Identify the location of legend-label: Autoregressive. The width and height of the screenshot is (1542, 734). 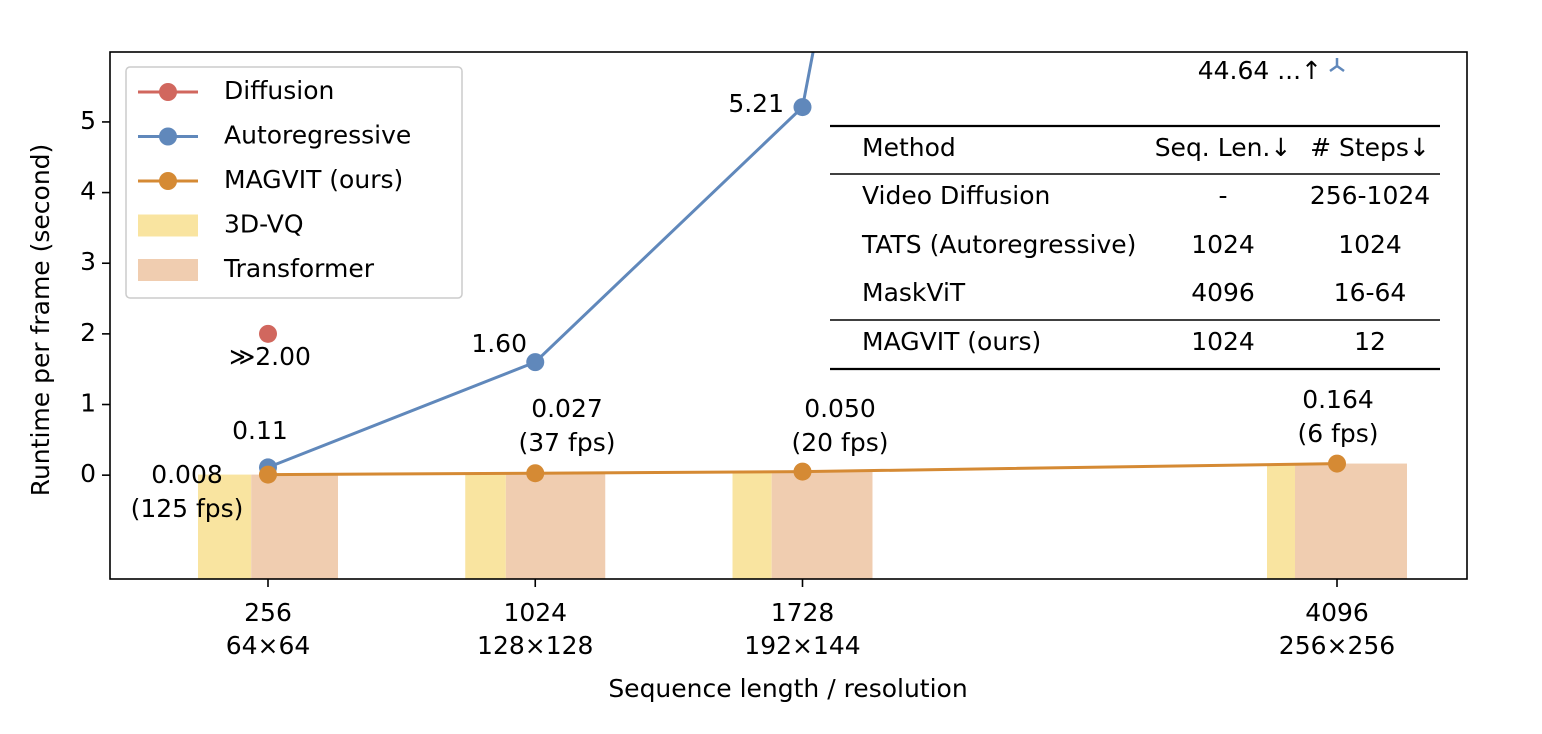
(317, 135).